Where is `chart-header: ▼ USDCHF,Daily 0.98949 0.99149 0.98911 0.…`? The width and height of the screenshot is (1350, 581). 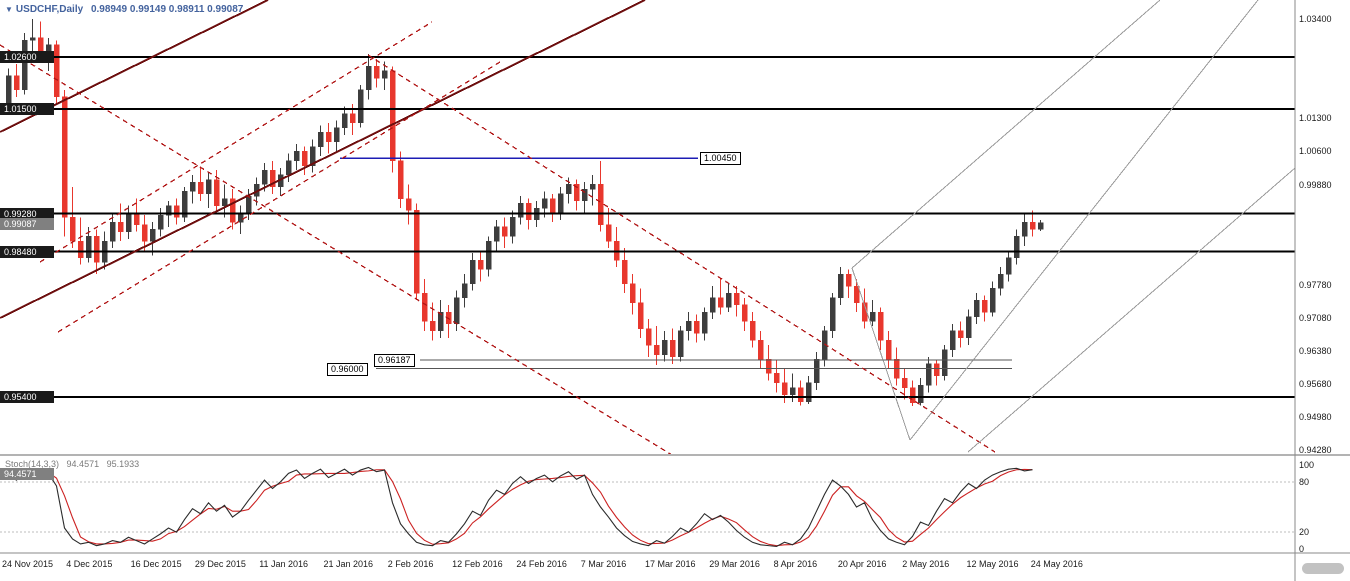 chart-header: ▼ USDCHF,Daily 0.98949 0.99149 0.98911 0.… is located at coordinates (126, 9).